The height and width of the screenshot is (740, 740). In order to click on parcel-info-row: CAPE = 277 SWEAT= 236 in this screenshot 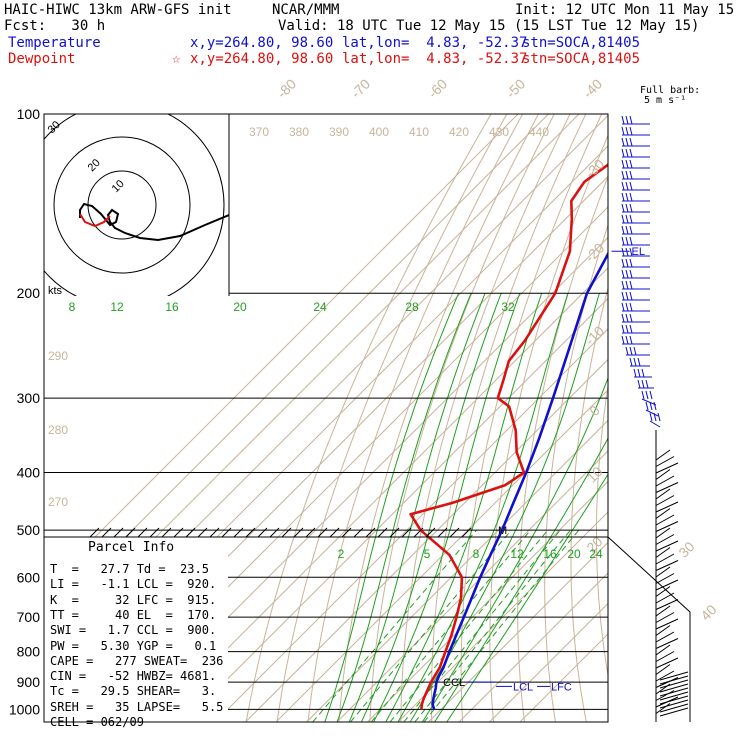, I will do `click(137, 660)`.